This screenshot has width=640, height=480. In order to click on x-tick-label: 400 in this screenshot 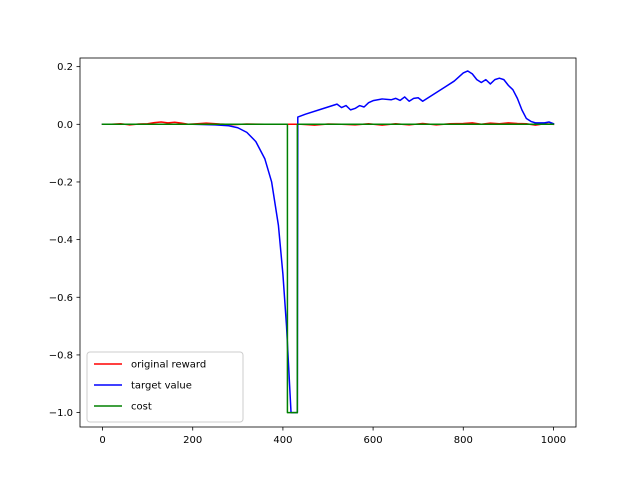, I will do `click(282, 440)`.